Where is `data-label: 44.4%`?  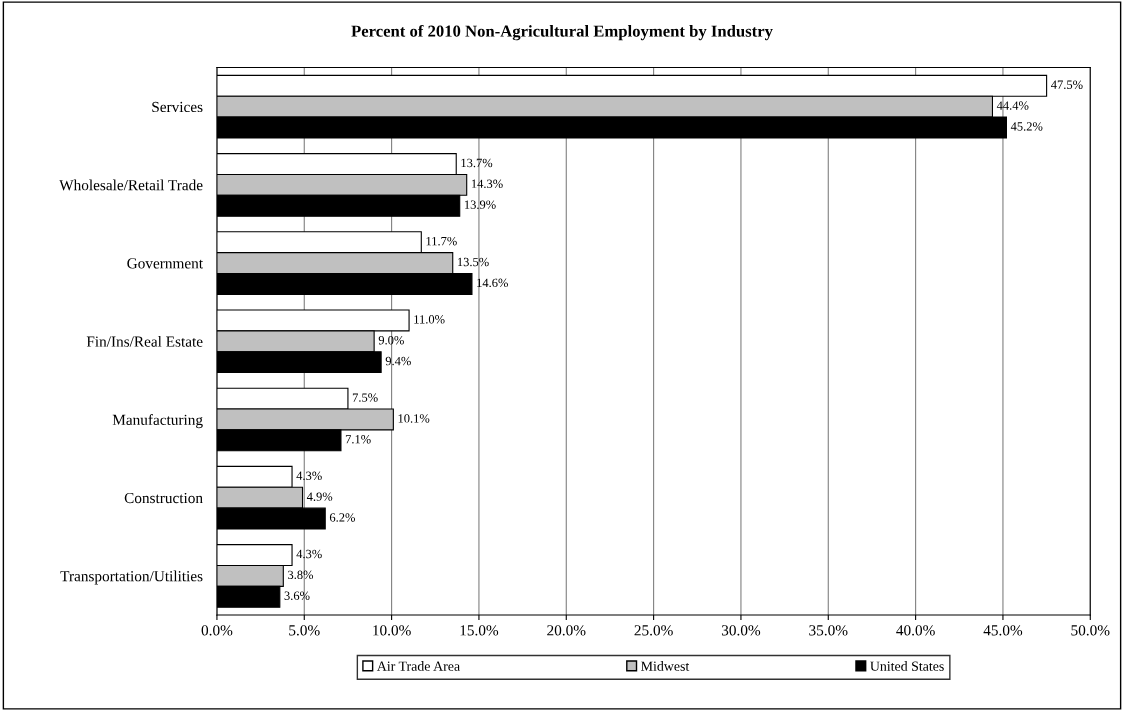
data-label: 44.4% is located at coordinates (1012, 105).